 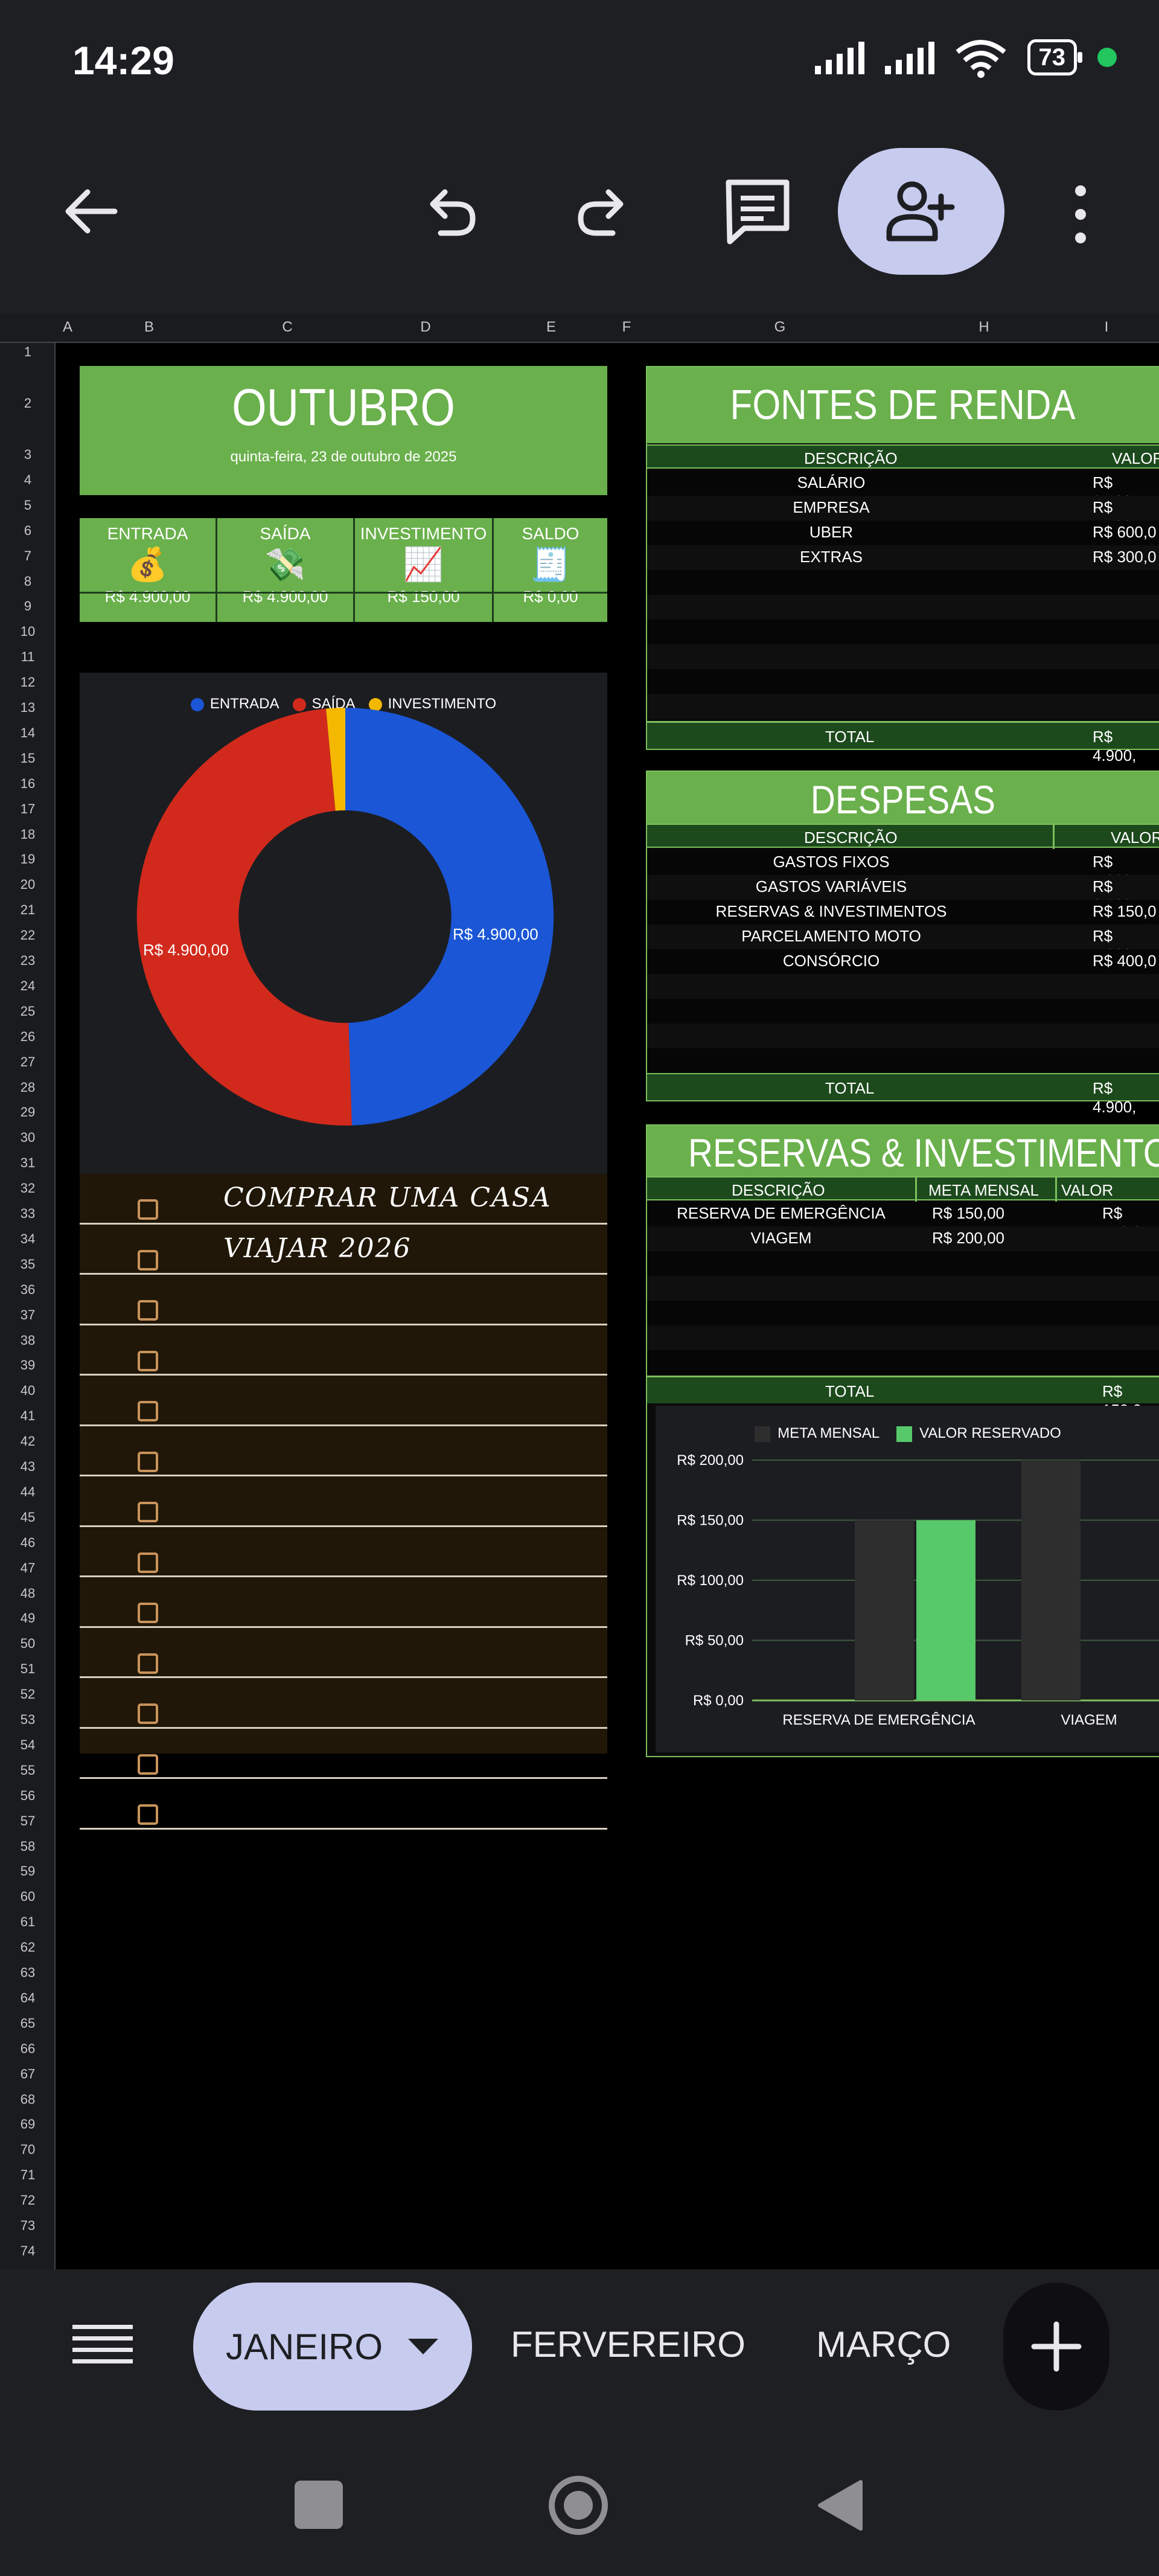 What do you see at coordinates (831, 532) in the screenshot?
I see `table-cell: UBER` at bounding box center [831, 532].